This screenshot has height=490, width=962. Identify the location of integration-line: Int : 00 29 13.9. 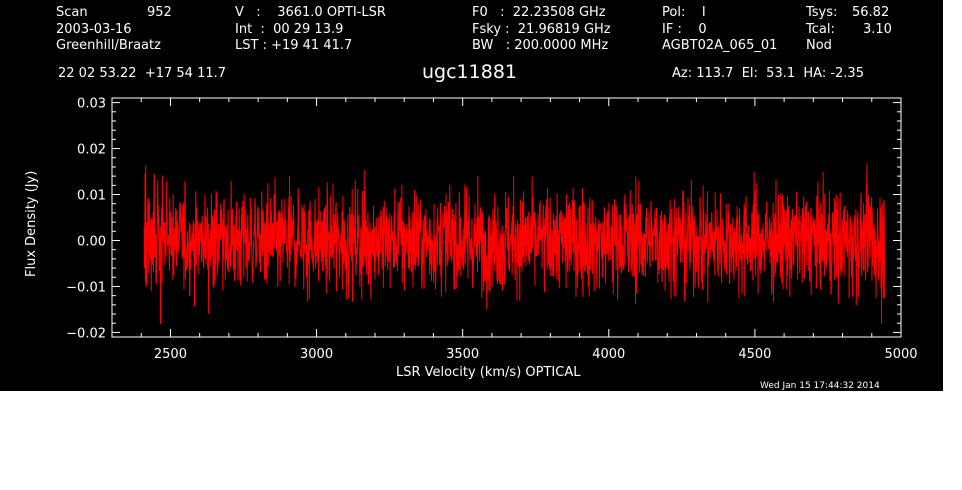
(289, 29).